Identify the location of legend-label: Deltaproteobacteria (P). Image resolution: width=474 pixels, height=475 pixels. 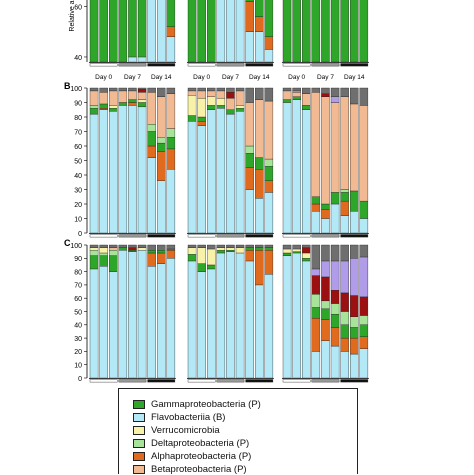
(200, 443).